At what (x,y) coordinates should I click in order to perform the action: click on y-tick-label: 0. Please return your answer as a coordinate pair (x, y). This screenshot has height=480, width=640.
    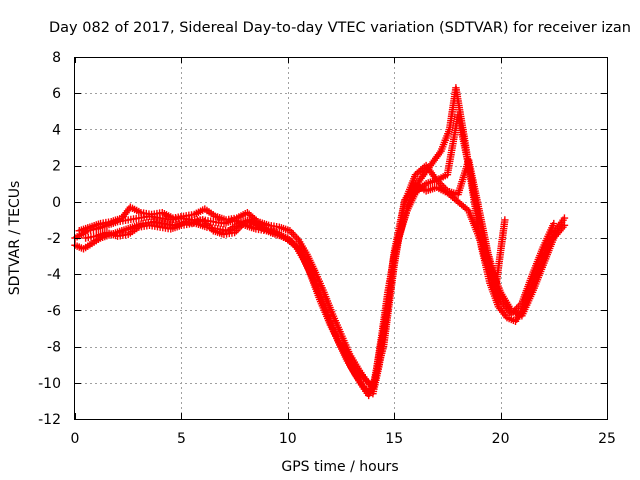
    Looking at the image, I should click on (56, 203).